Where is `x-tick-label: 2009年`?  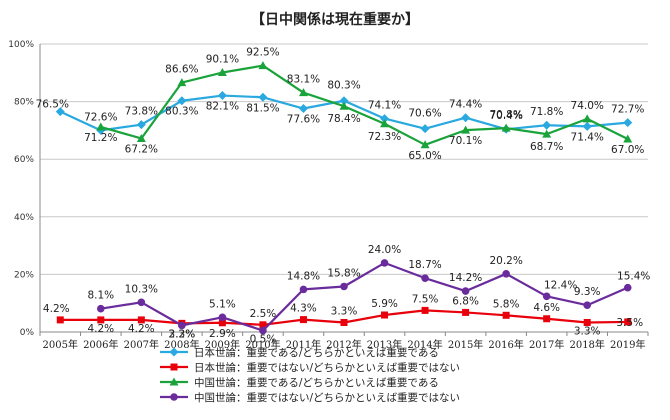
x-tick-label: 2009年 is located at coordinates (222, 344).